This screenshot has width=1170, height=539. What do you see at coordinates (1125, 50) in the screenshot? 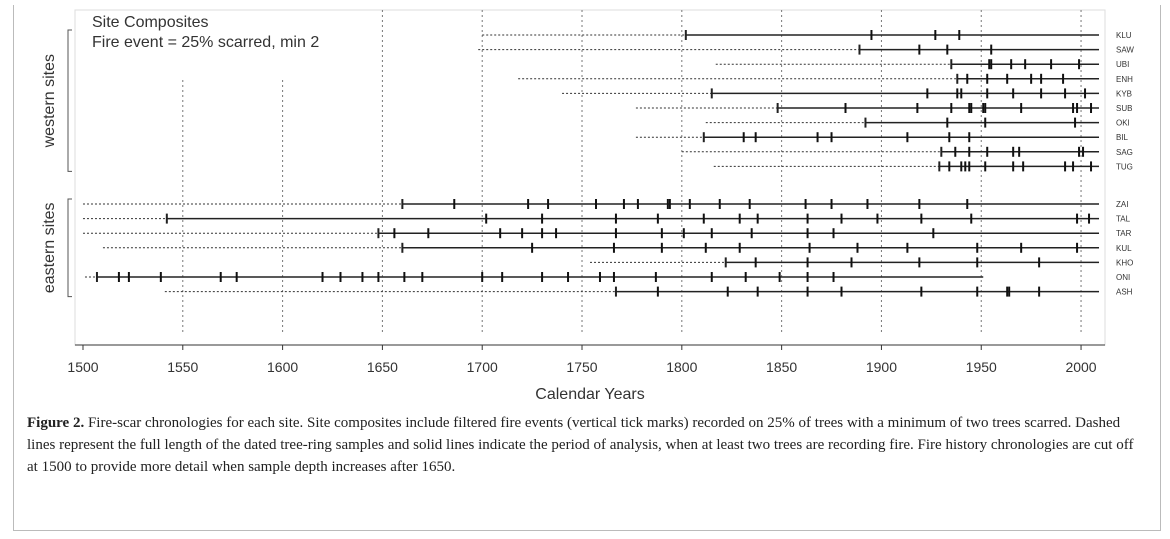
I see `site-label: SAW` at bounding box center [1125, 50].